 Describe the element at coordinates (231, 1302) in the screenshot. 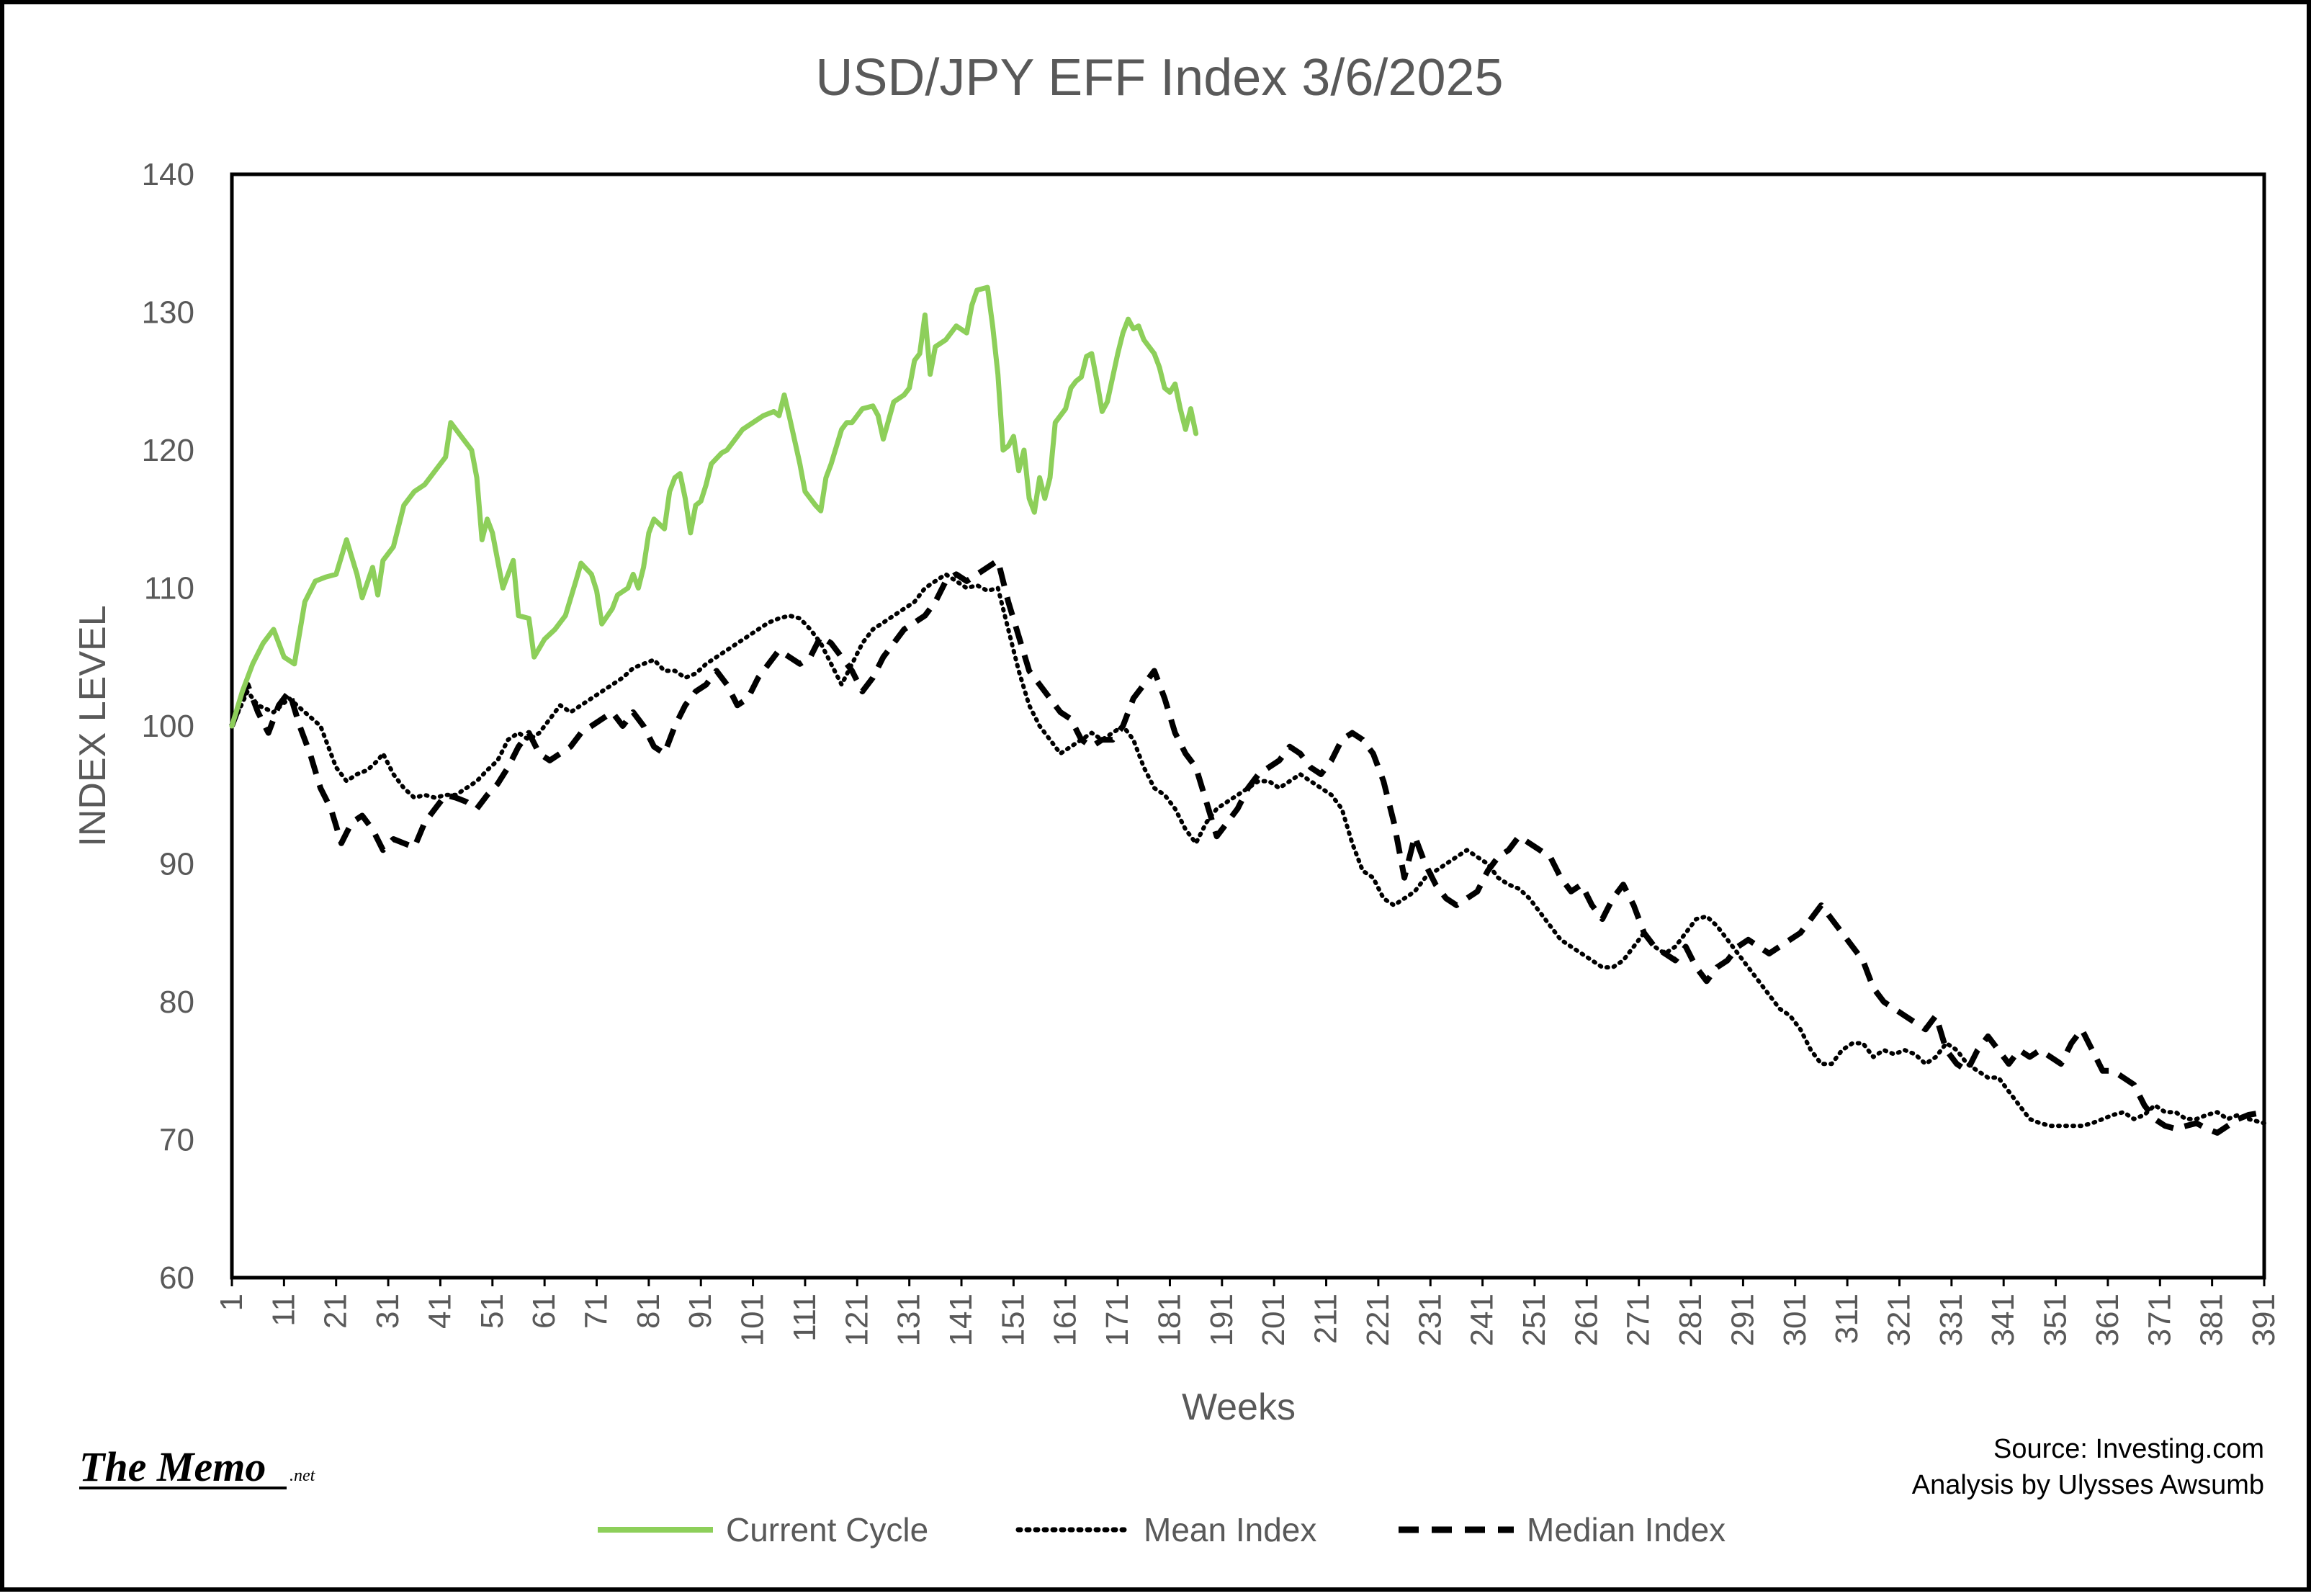

I see `x-tick-label: 1` at that location.